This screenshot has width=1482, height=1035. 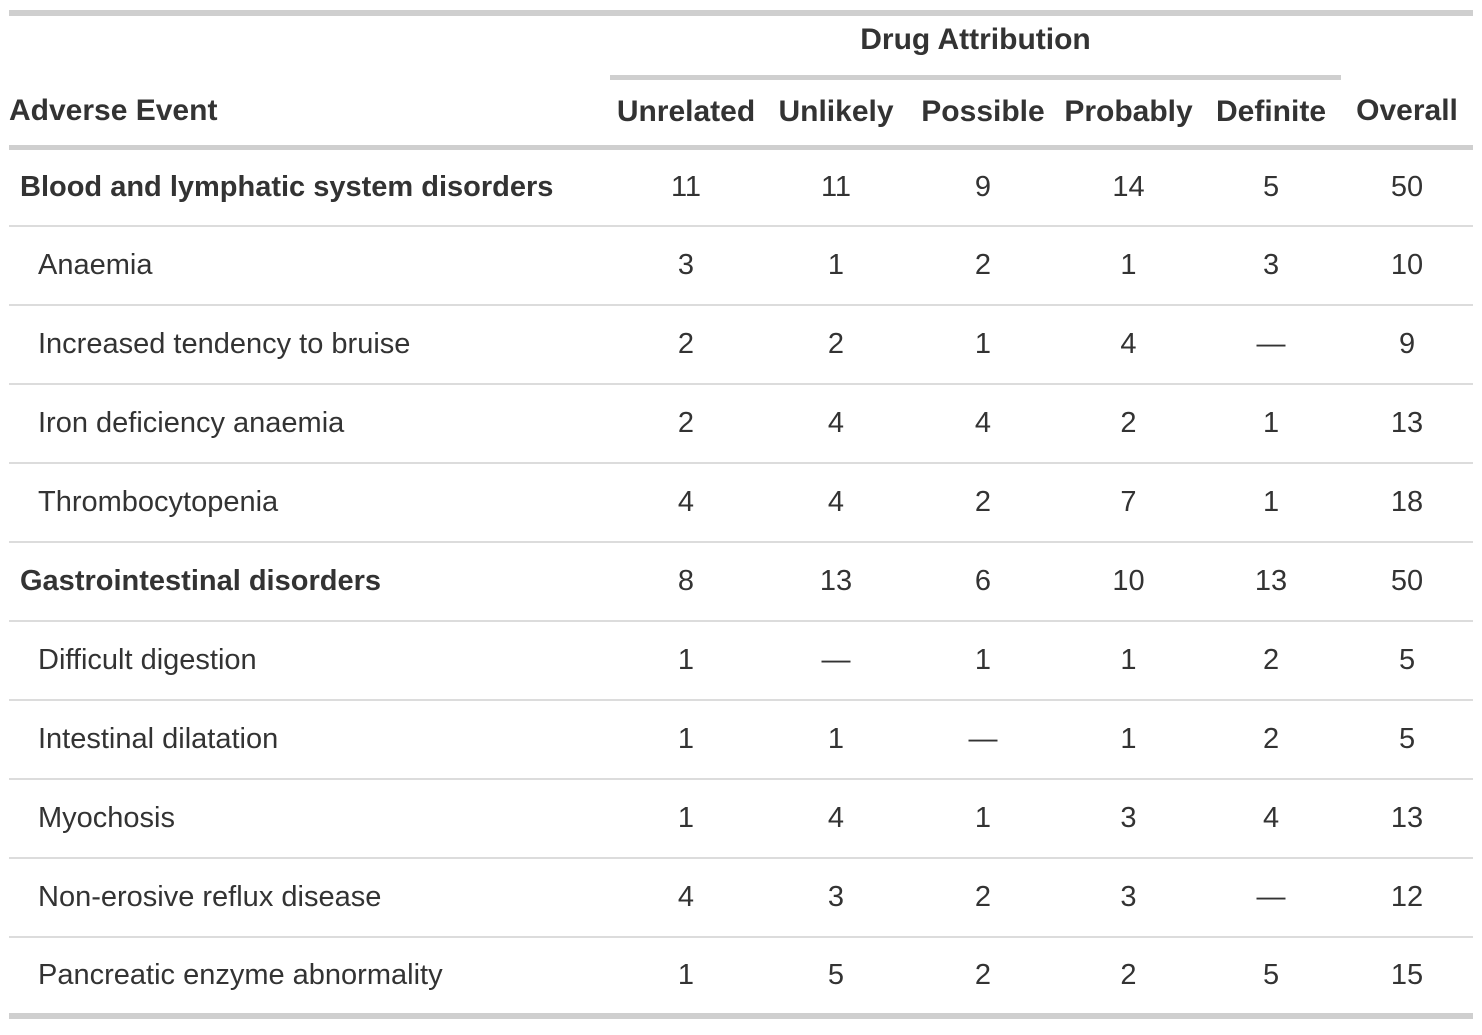 I want to click on table-row: Myochosis 1 4 1 3 4 13, so click(x=741, y=818).